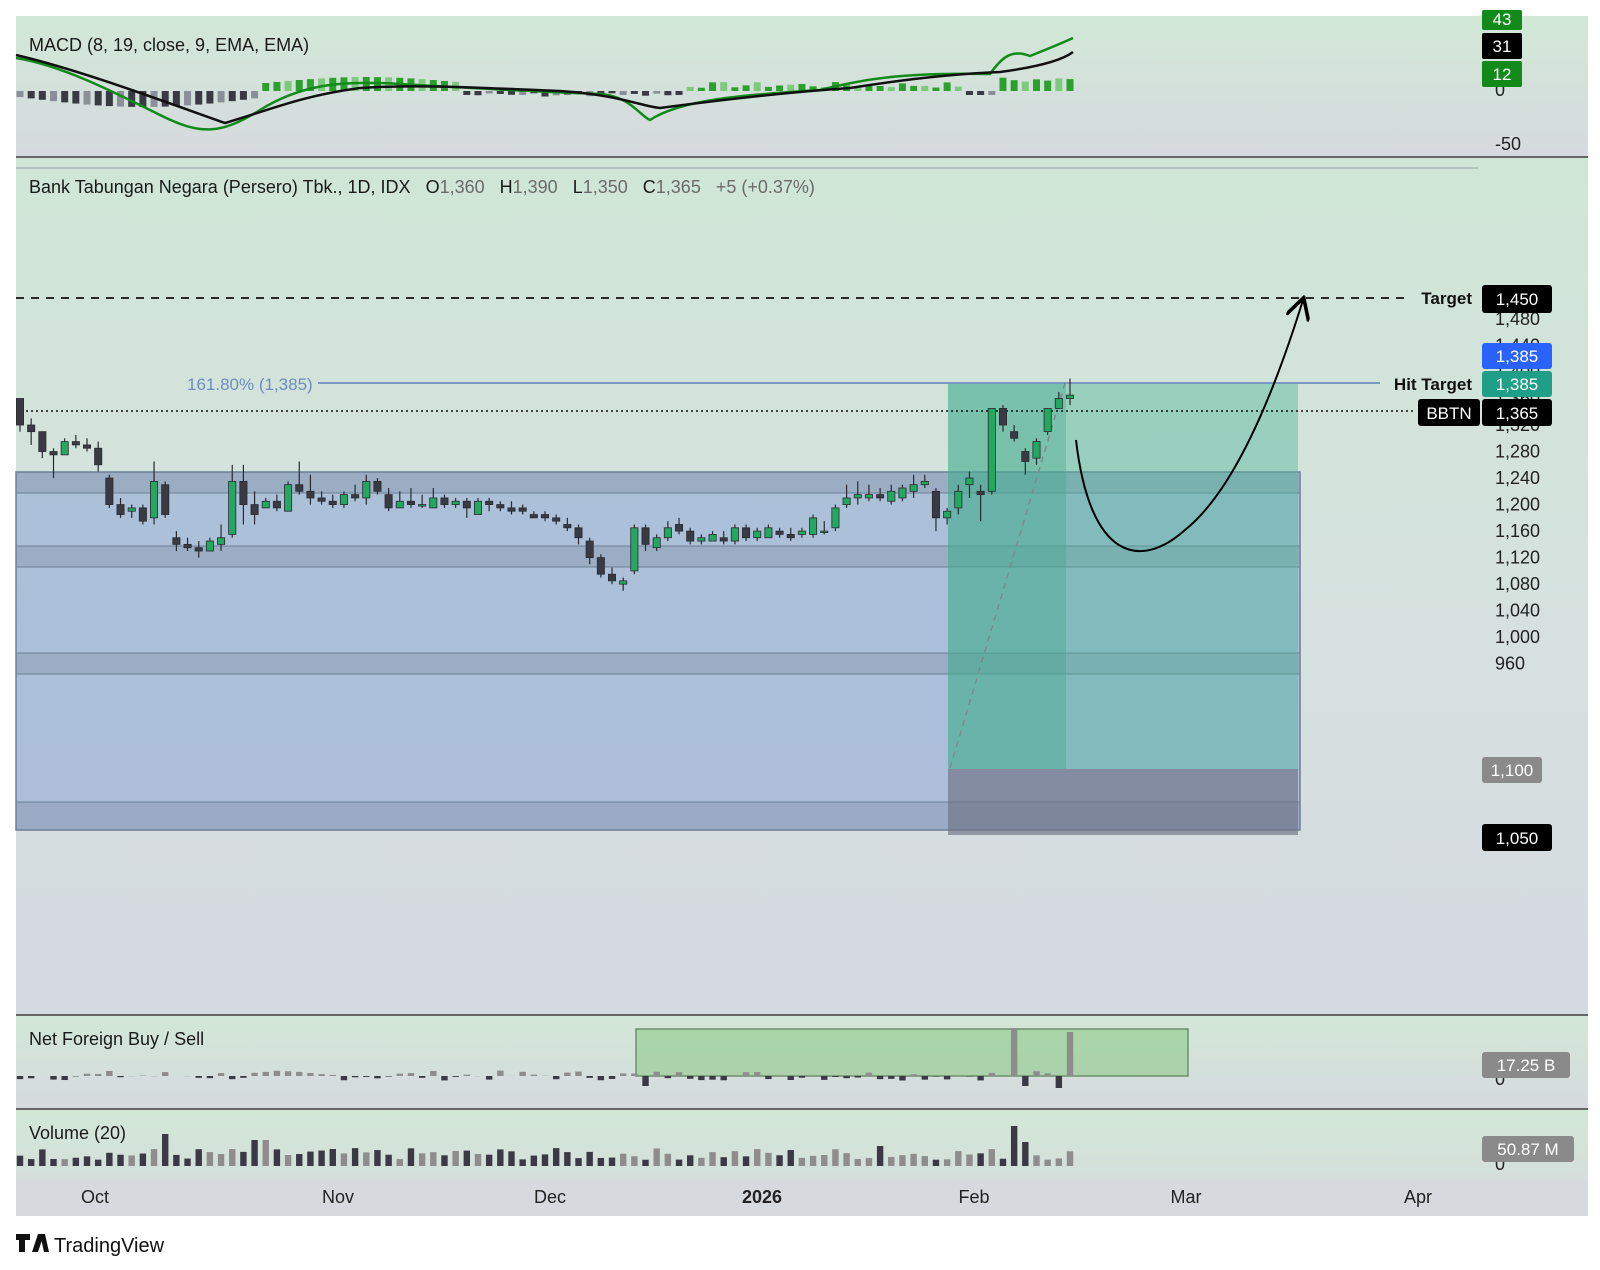 Image resolution: width=1600 pixels, height=1270 pixels. What do you see at coordinates (1123, 576) in the screenshot?
I see `profit-zone` at bounding box center [1123, 576].